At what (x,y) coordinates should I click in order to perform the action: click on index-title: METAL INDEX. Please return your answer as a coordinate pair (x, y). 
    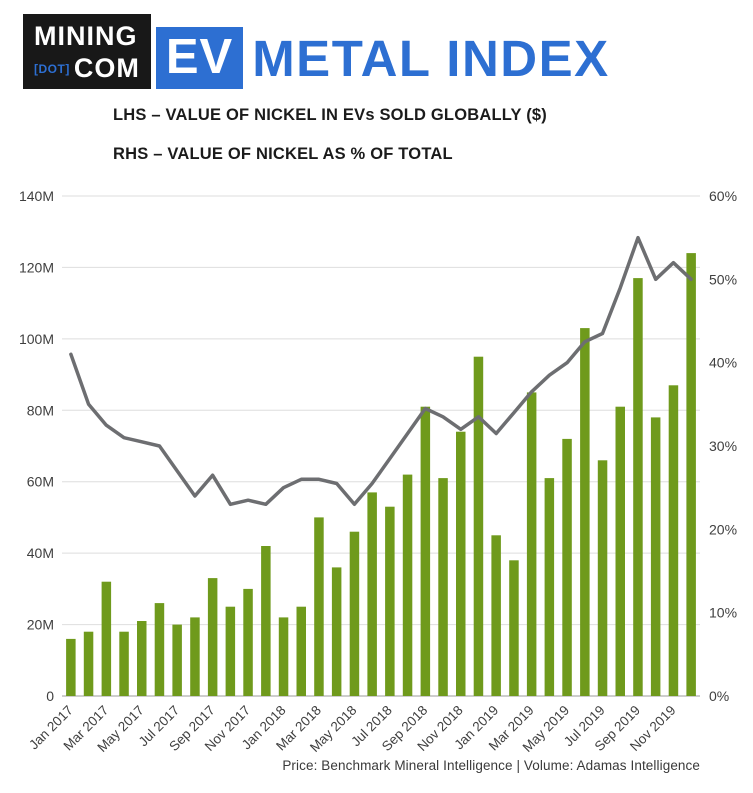
    Looking at the image, I should click on (431, 58).